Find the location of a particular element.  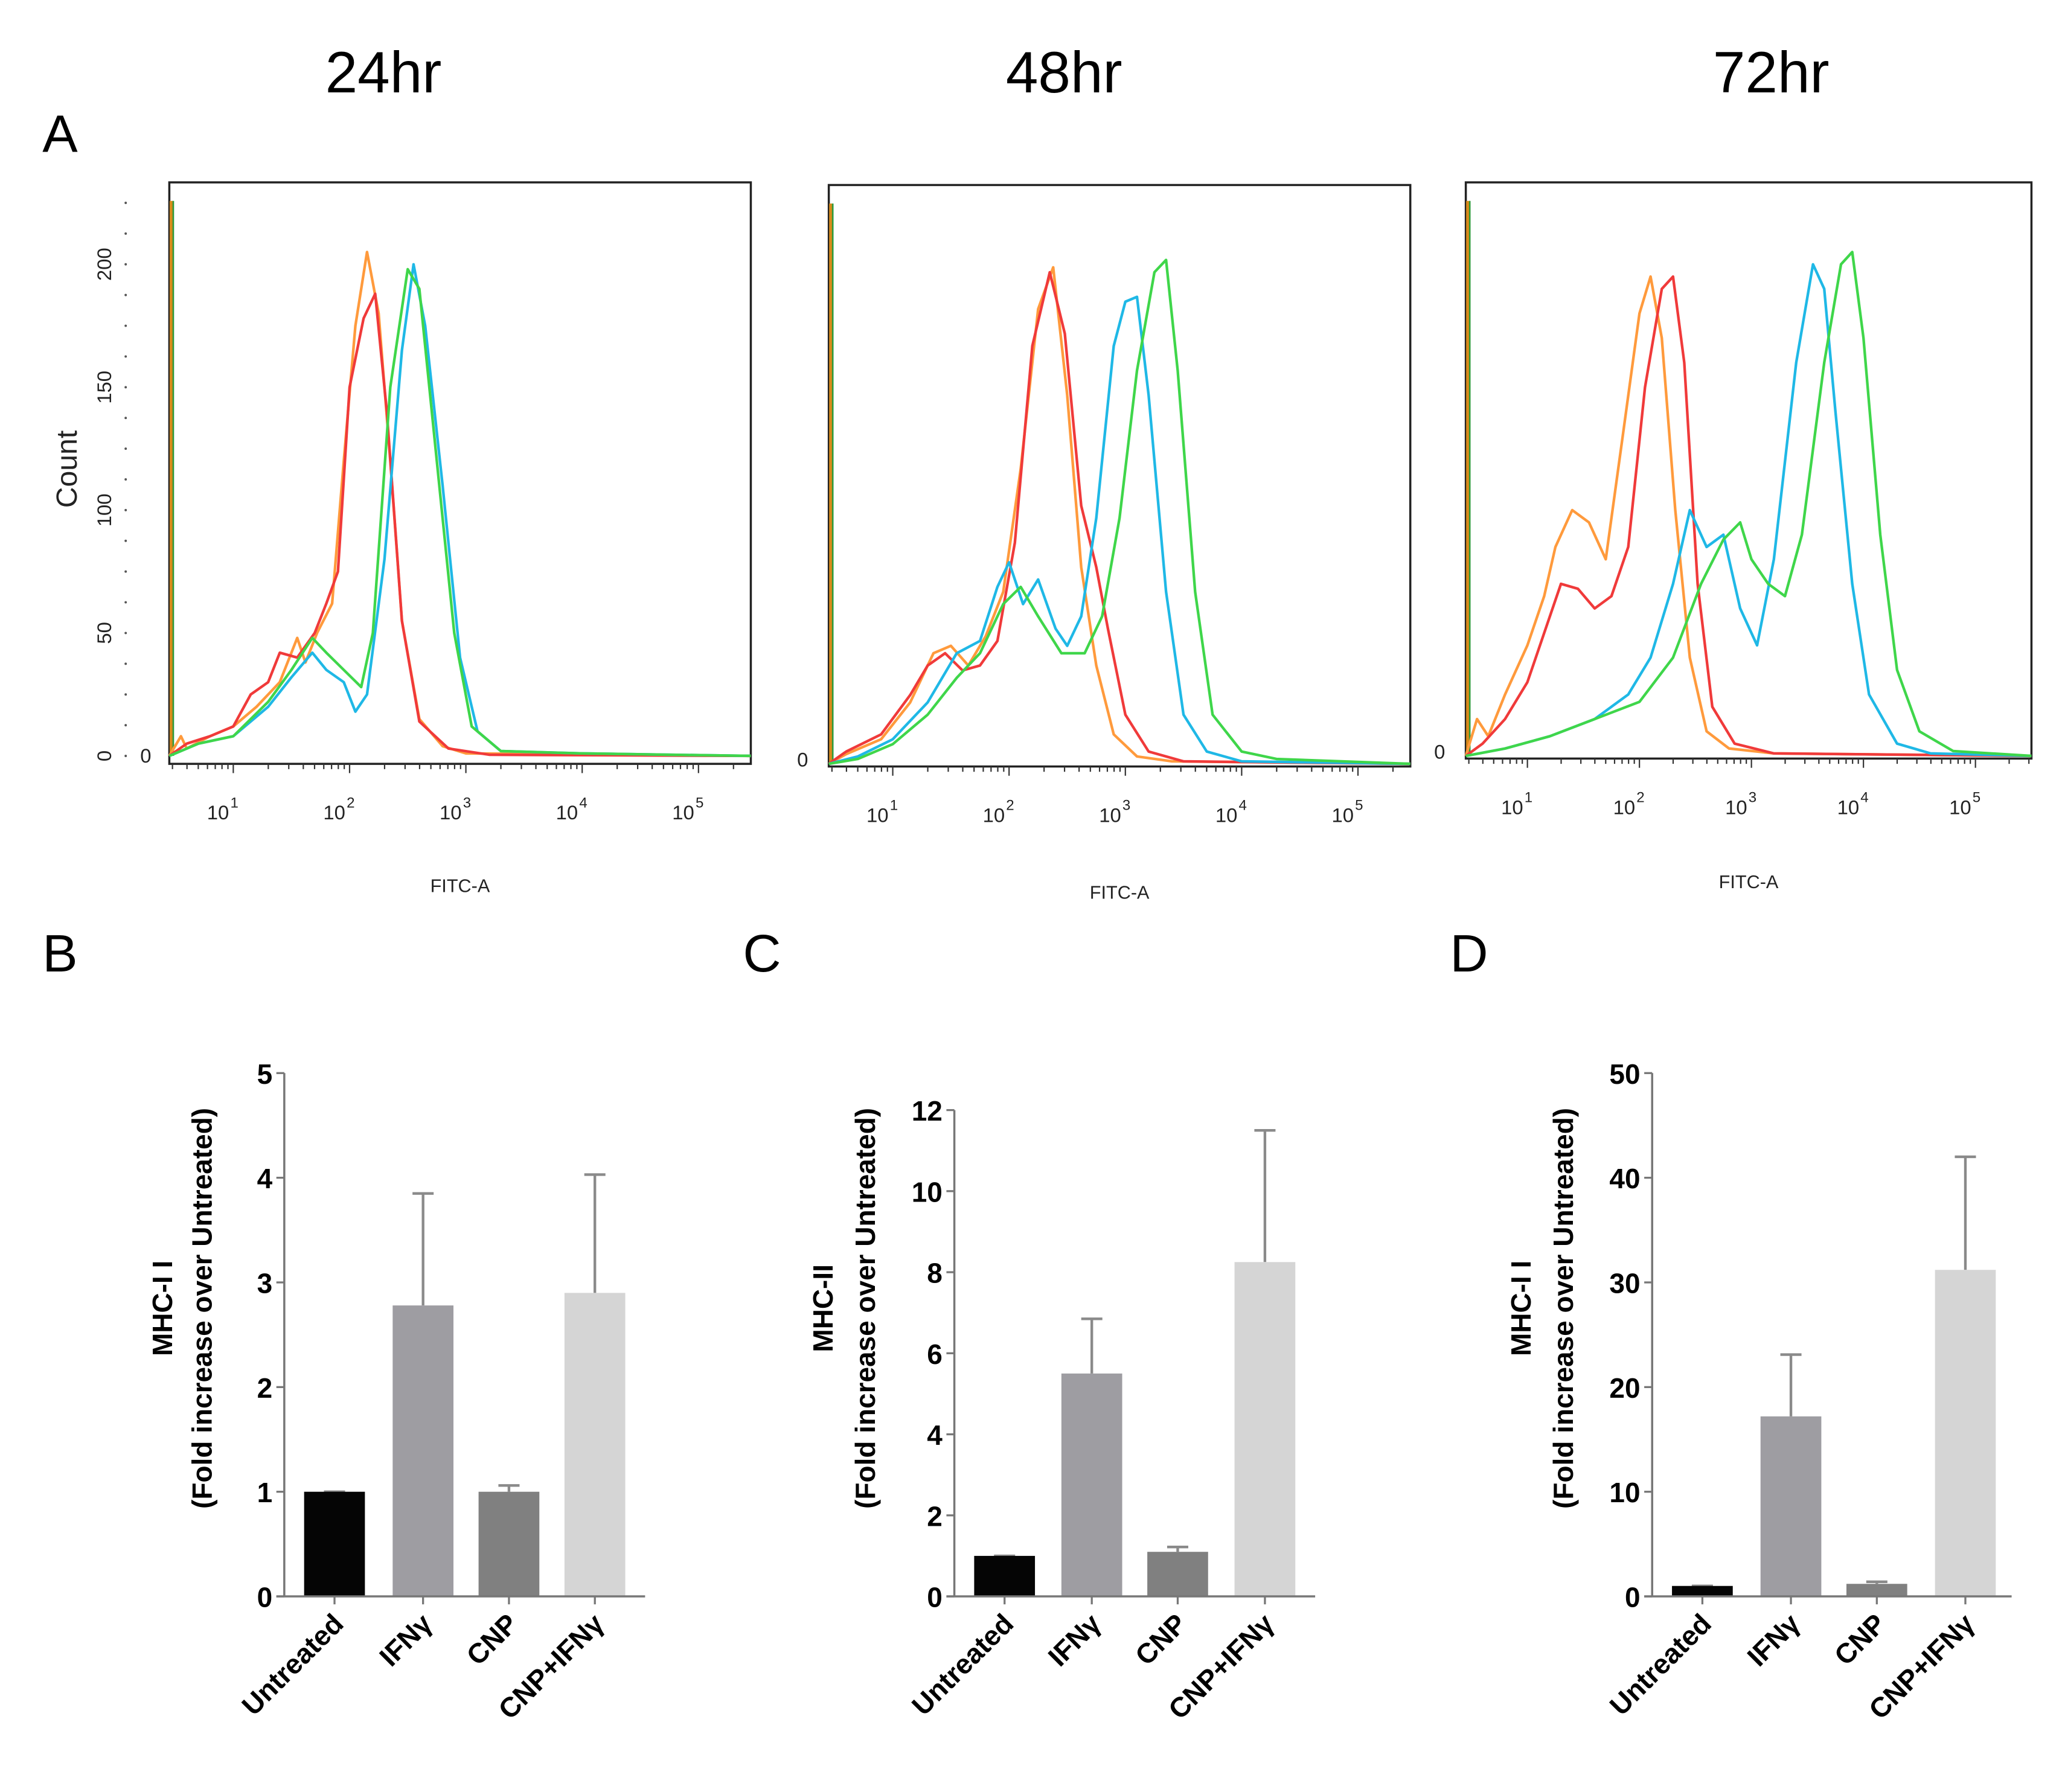

hist-72hr-title: 72hr is located at coordinates (1771, 72).